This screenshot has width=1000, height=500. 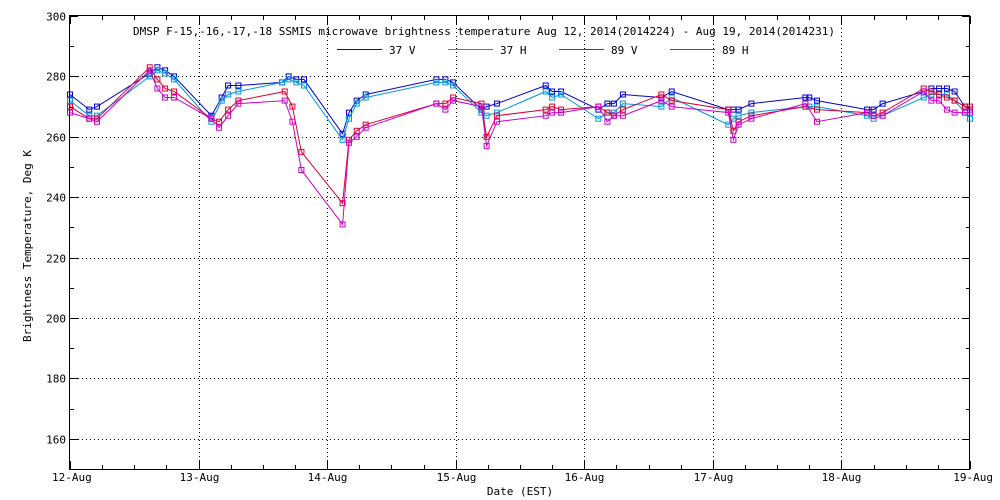 What do you see at coordinates (457, 477) in the screenshot?
I see `x-tick-label: 15-Aug` at bounding box center [457, 477].